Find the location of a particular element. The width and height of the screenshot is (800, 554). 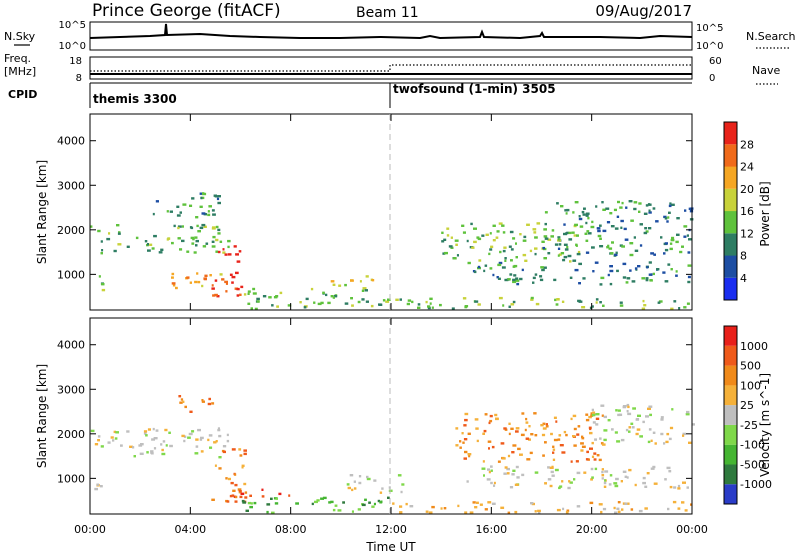

nsearch-tick-bottom: 10^0 is located at coordinates (709, 46).